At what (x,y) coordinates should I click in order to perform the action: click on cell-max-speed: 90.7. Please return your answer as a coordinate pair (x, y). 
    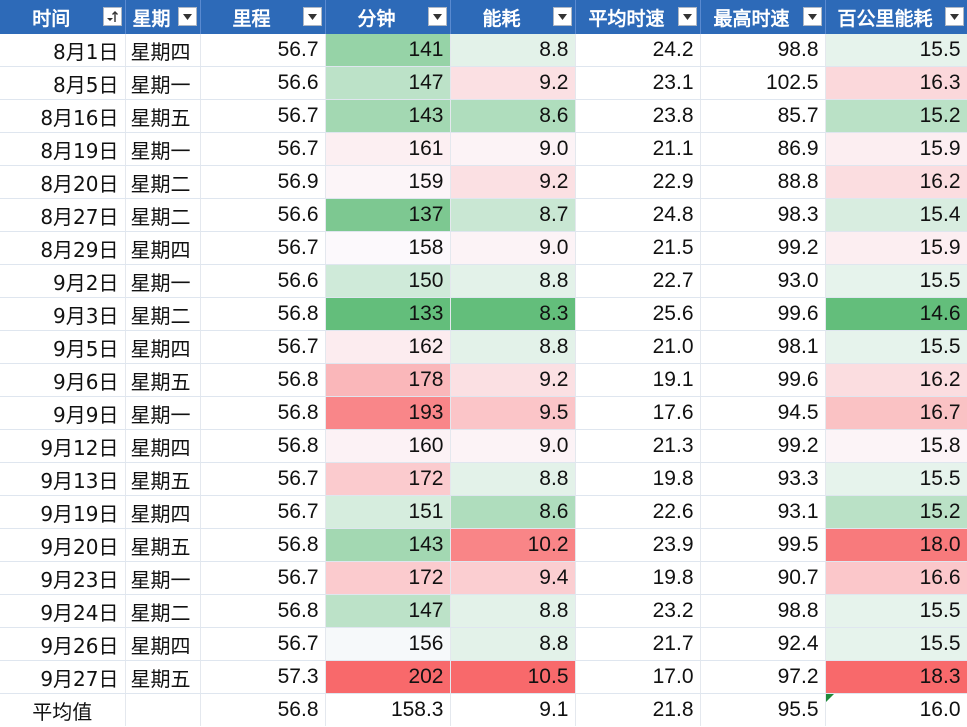
    Looking at the image, I should click on (763, 578).